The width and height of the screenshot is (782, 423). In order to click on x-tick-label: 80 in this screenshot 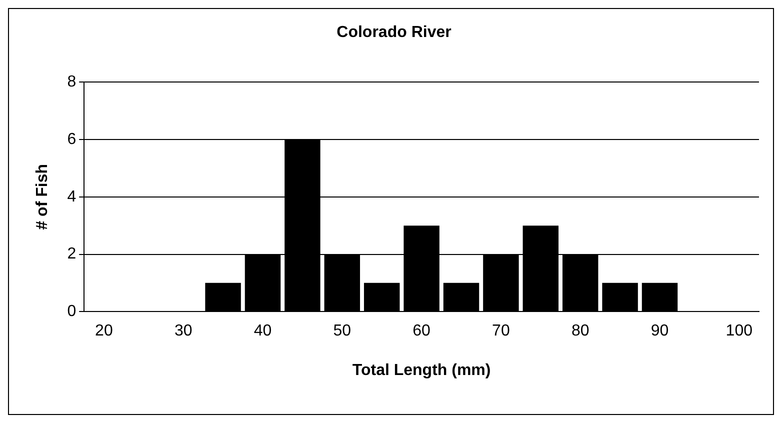, I will do `click(580, 331)`.